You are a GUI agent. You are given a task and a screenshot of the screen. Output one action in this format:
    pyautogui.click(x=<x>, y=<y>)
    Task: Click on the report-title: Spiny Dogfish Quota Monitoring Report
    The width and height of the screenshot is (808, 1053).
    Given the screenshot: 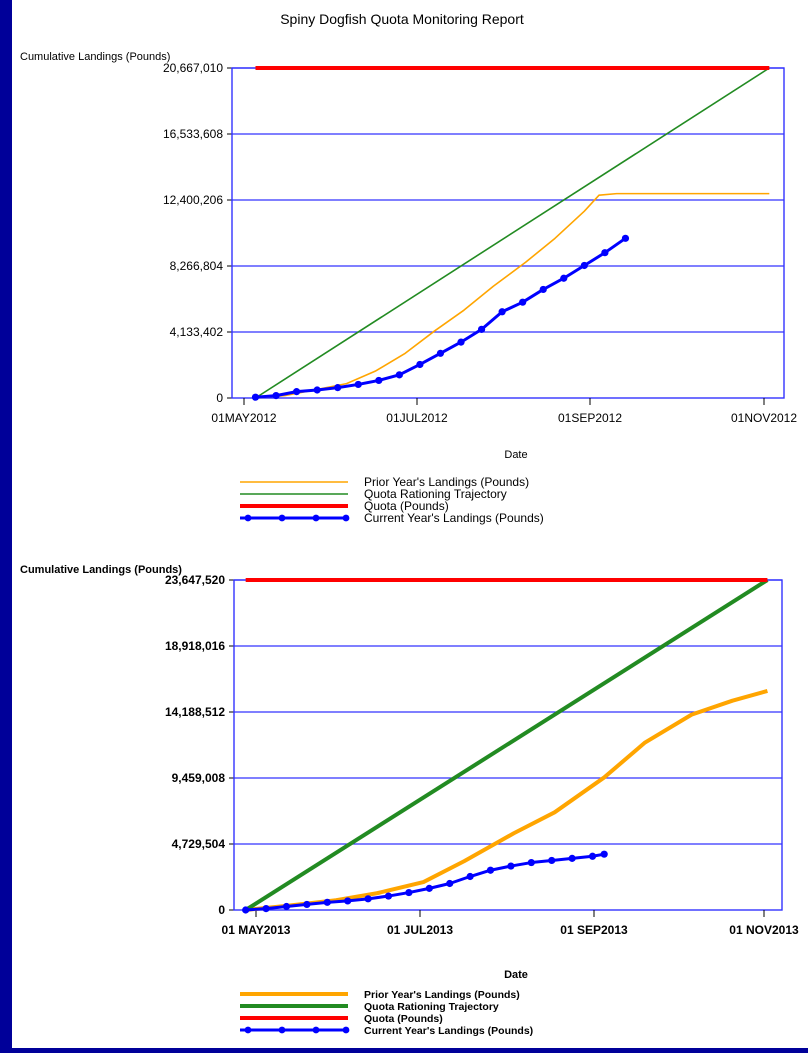 What is the action you would take?
    pyautogui.click(x=402, y=19)
    